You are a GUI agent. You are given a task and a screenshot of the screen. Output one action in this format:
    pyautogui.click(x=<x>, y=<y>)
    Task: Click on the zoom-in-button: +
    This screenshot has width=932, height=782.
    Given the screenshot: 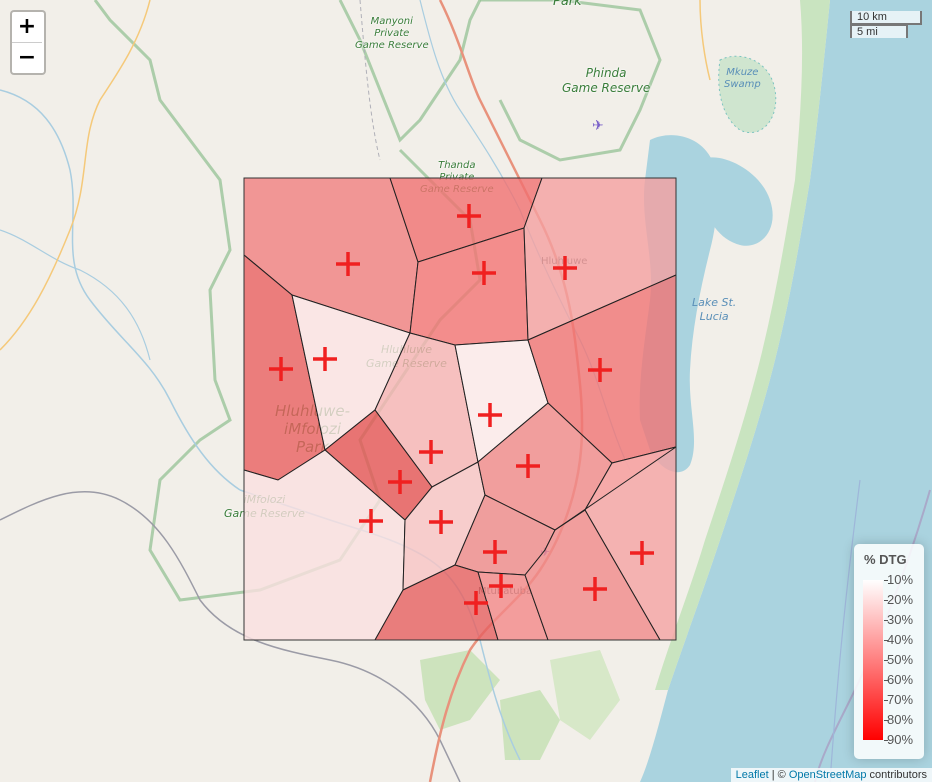 What is the action you would take?
    pyautogui.click(x=27, y=26)
    